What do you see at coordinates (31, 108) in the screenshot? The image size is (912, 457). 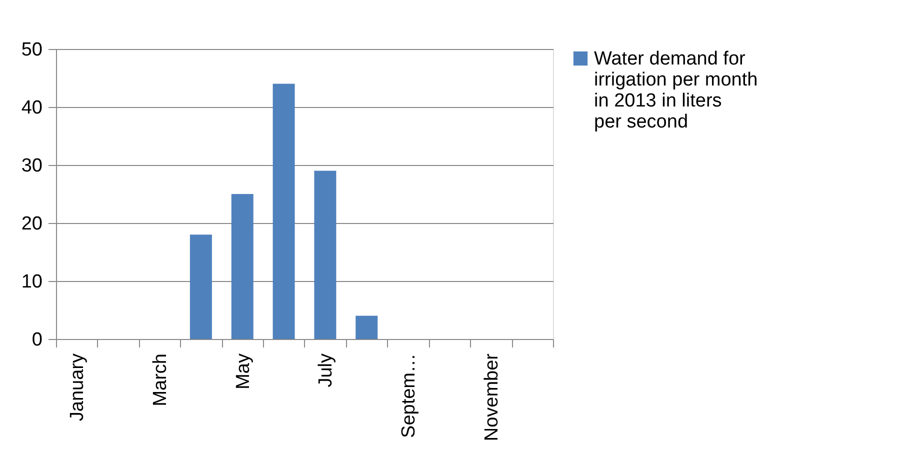 I see `y-tick-label: 40` at bounding box center [31, 108].